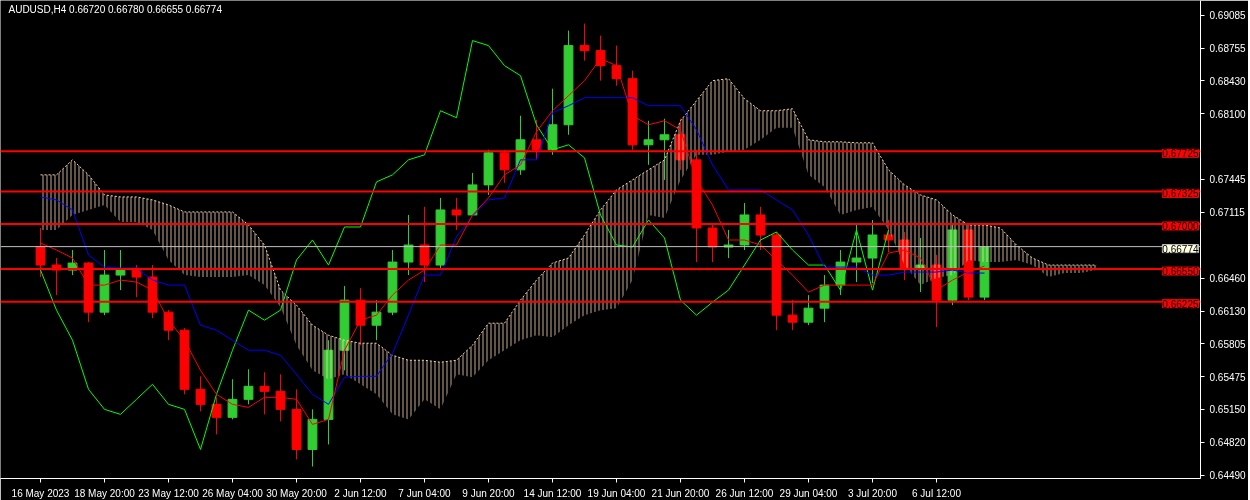  I want to click on y-tick-label: 0.67445, so click(1228, 180).